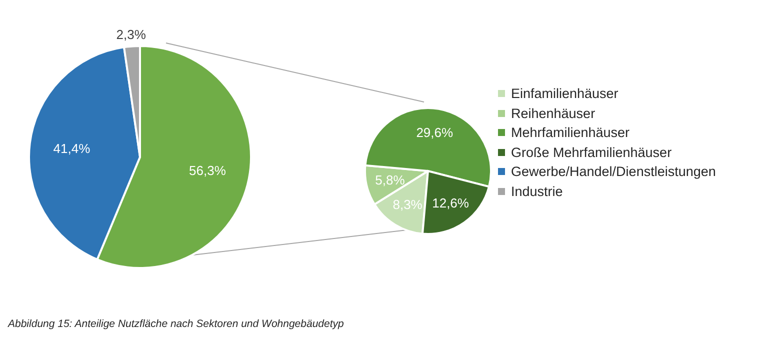 The width and height of the screenshot is (759, 339). Describe the element at coordinates (390, 180) in the screenshot. I see `data-label: 5,8%` at that location.